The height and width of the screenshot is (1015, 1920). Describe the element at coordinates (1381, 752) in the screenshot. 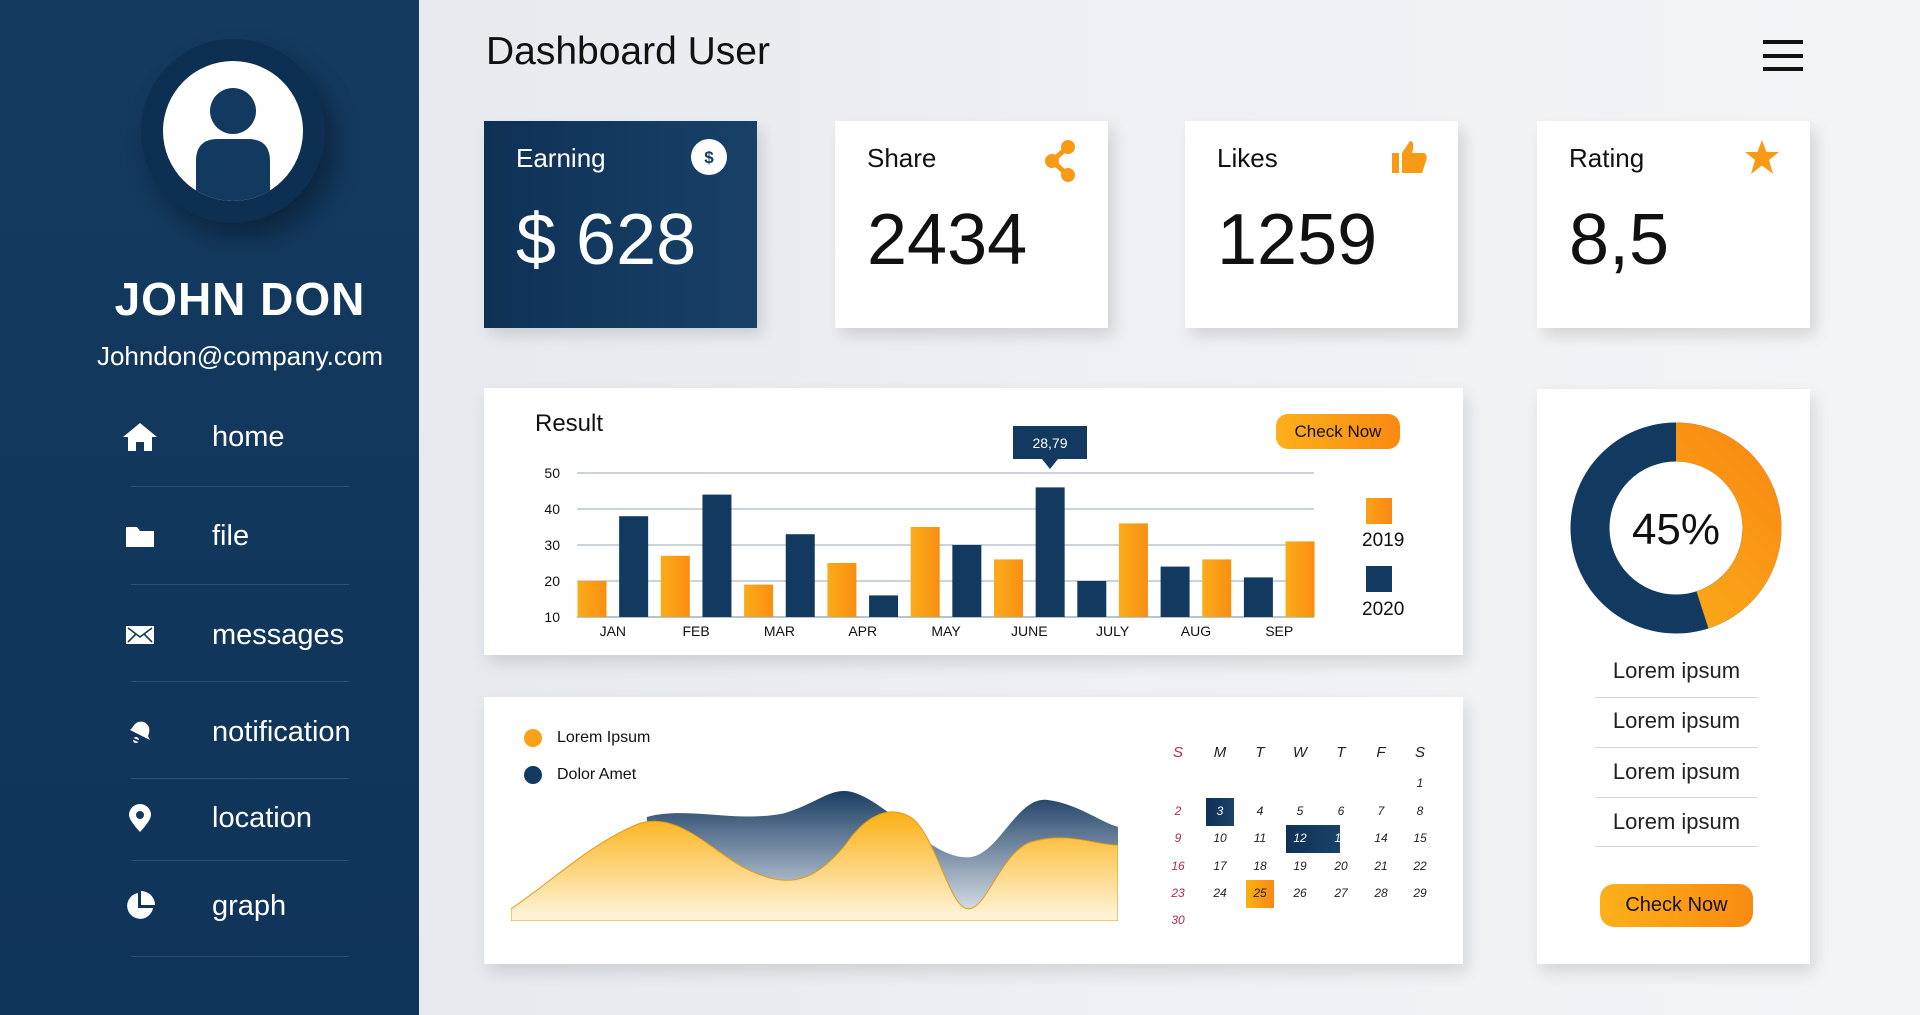

I see `calendar-weekday-header: F` at that location.